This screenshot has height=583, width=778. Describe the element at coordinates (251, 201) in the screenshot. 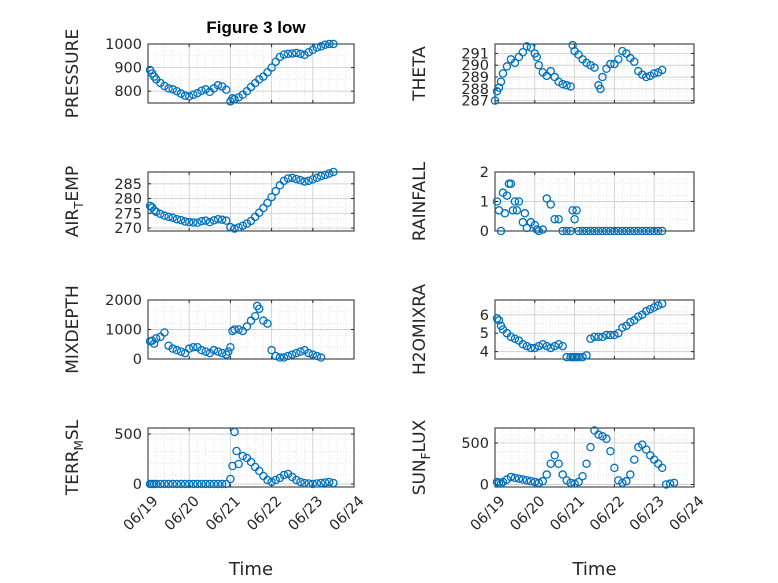

I see `plot-area` at that location.